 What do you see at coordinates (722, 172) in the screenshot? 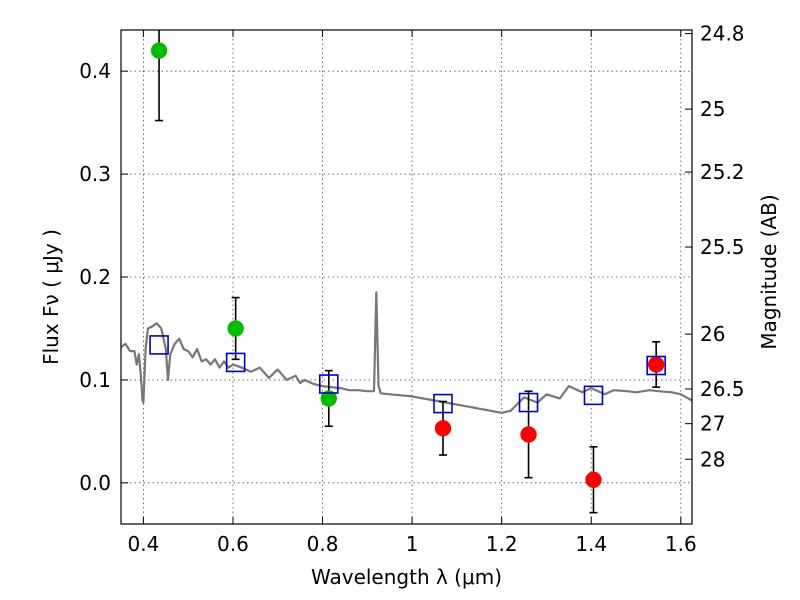
I see `magnitude-tick-label: 25.2` at bounding box center [722, 172].